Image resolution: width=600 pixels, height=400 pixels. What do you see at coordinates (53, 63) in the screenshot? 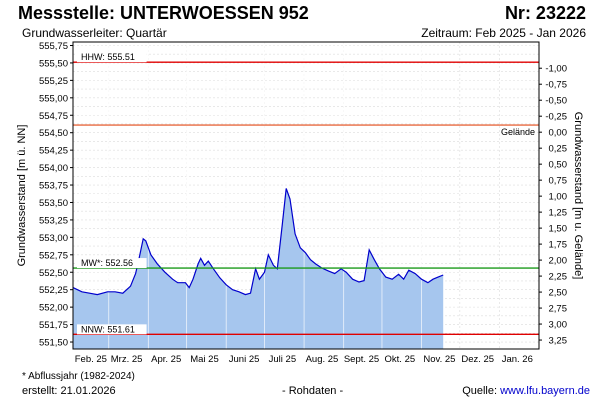
I see `y-tick-label-left: 555,50` at bounding box center [53, 63].